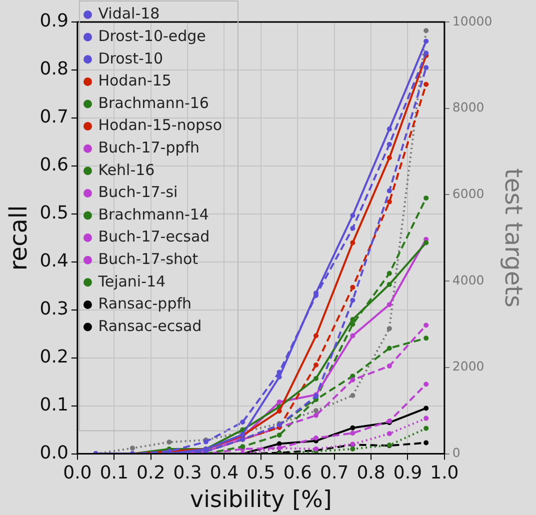  What do you see at coordinates (150, 325) in the screenshot?
I see `legend-label: Ransac-ecsad` at bounding box center [150, 325].